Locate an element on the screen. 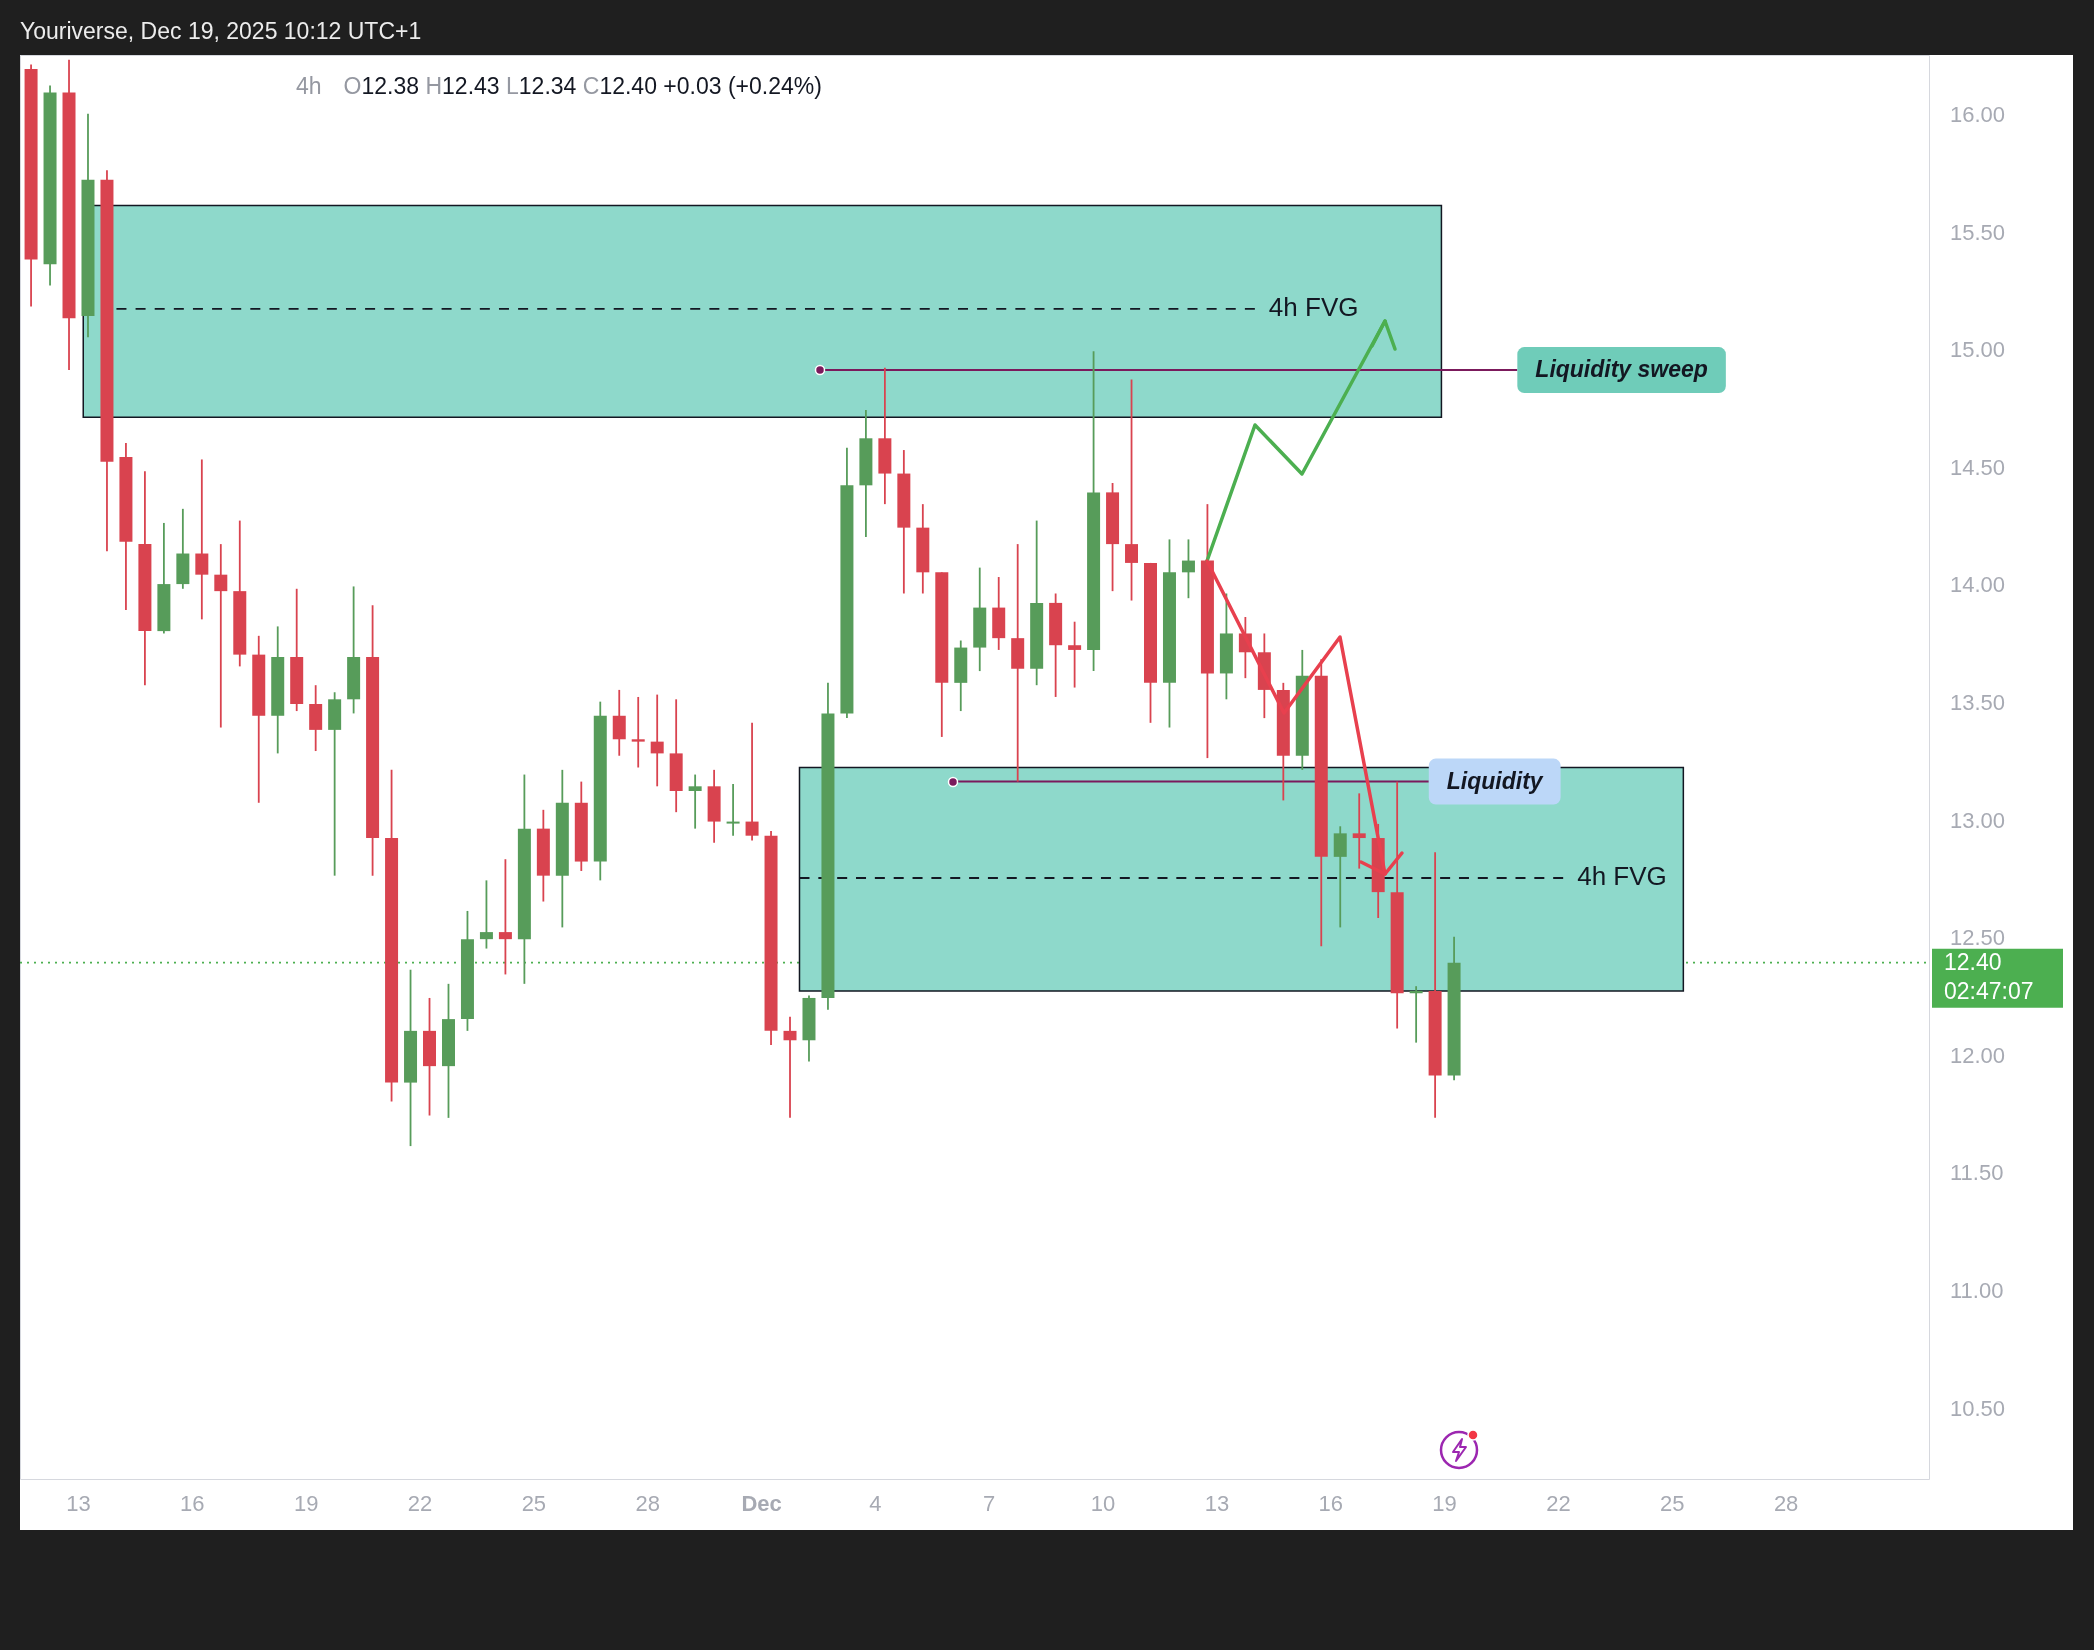 The width and height of the screenshot is (2094, 1650). ref-line-label: 12.40 is located at coordinates (1973, 962).